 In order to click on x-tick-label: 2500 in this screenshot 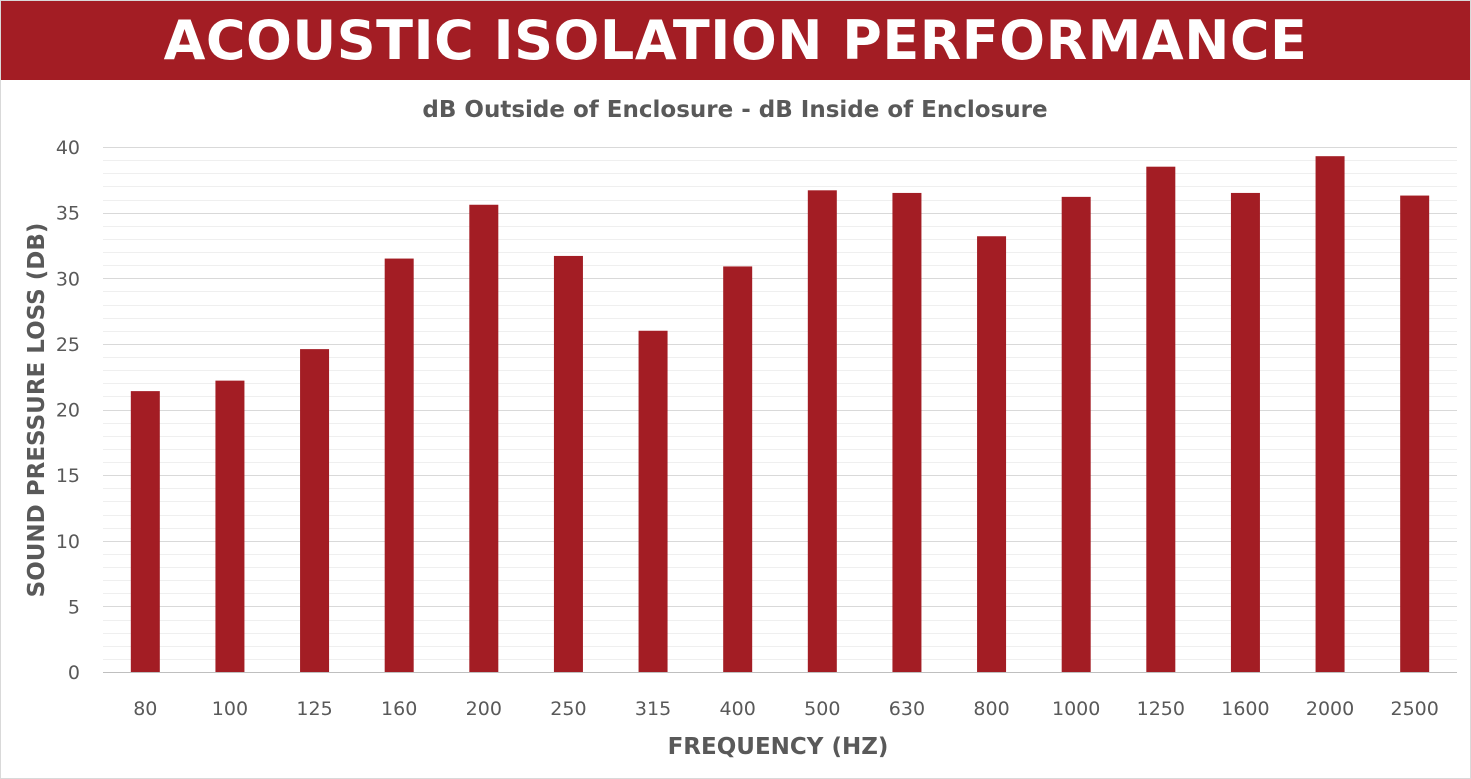, I will do `click(1415, 709)`.